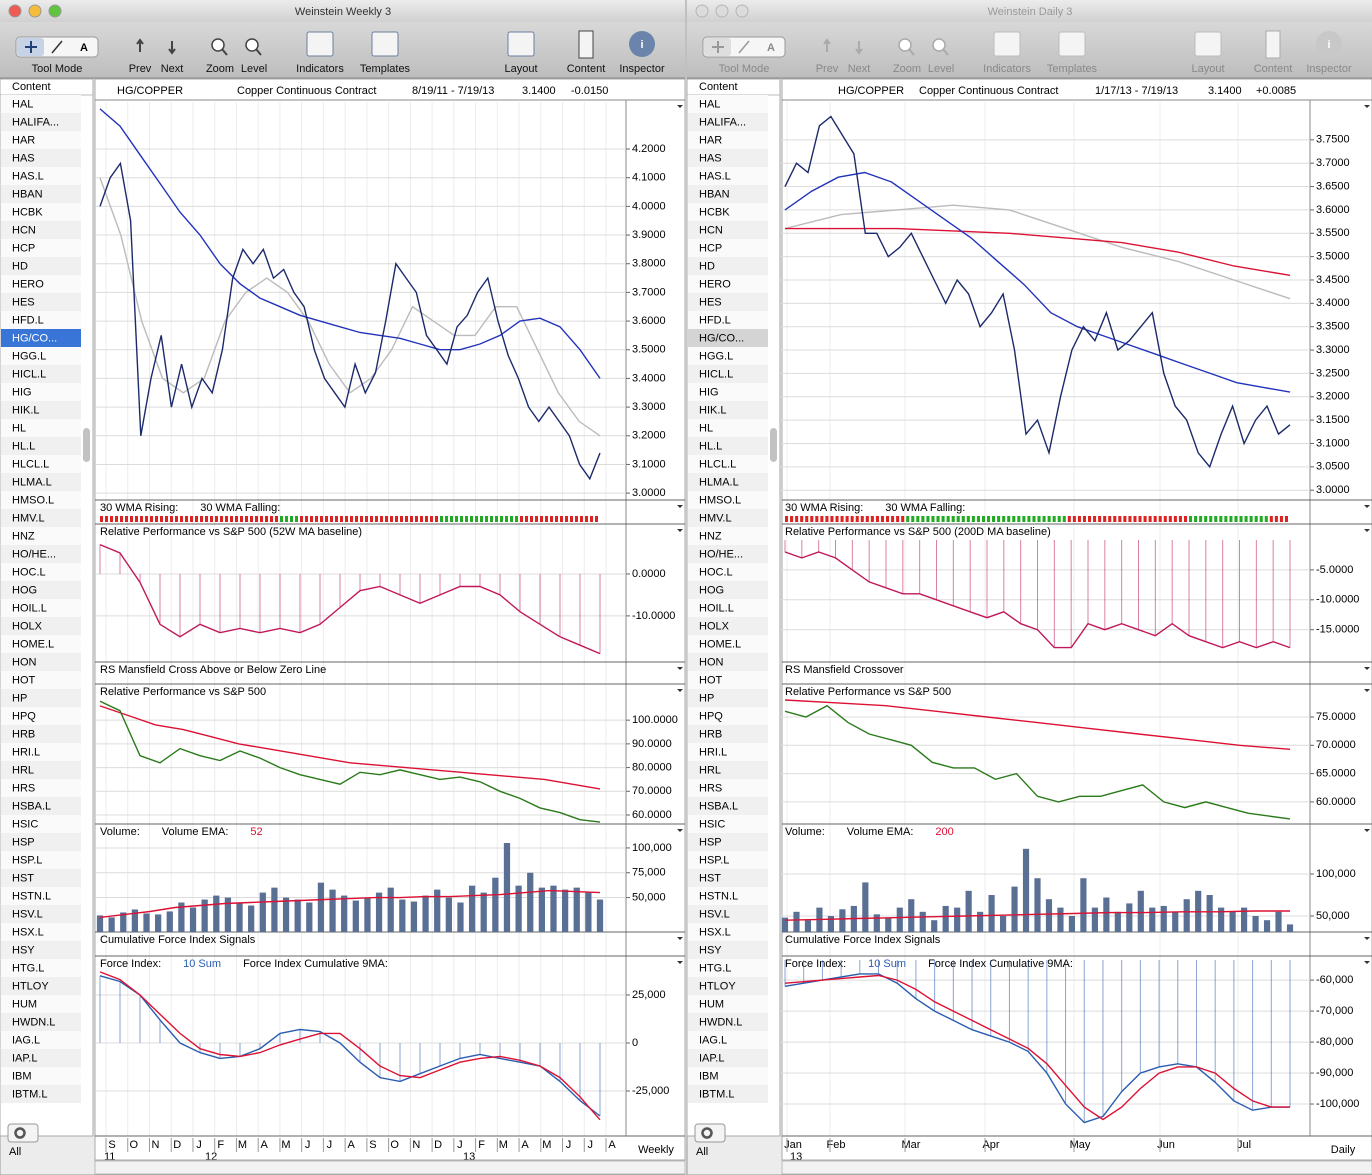  I want to click on symbol: HFD.L, so click(715, 320).